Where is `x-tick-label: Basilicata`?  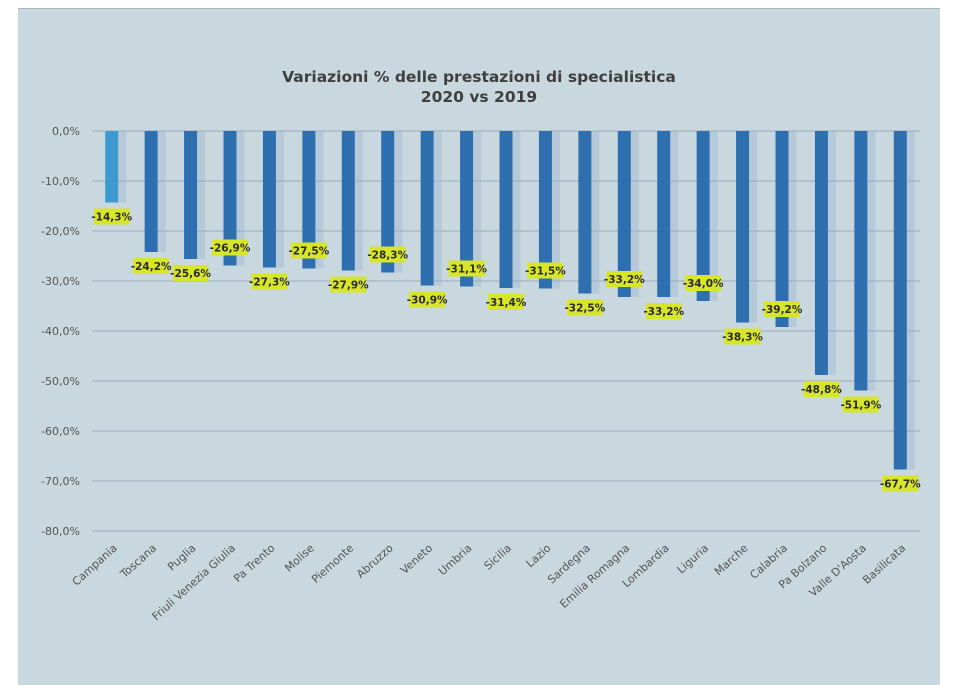
x-tick-label: Basilicata is located at coordinates (884, 564).